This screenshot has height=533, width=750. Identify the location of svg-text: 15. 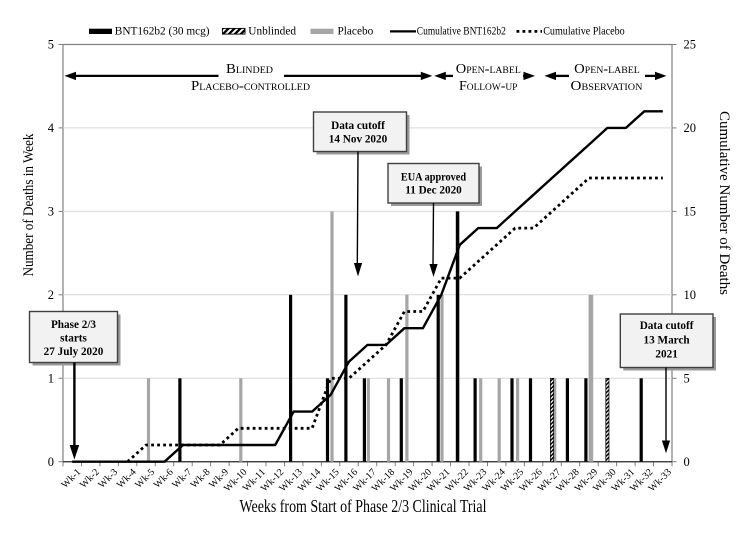
(690, 212).